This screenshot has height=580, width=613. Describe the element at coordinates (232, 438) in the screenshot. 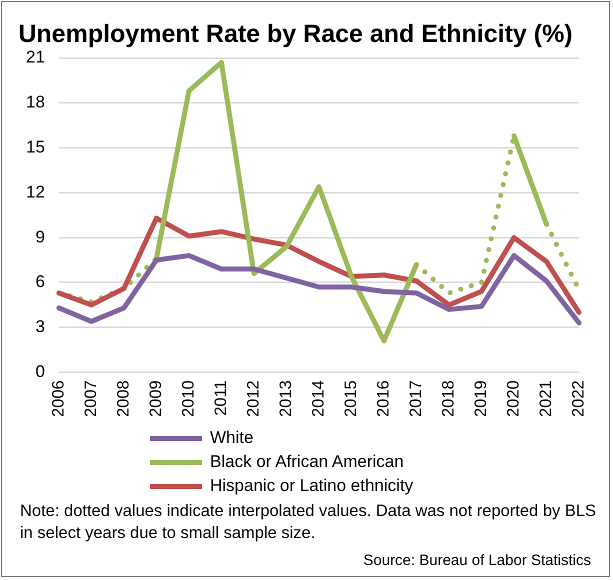

I see `legend-label: White` at that location.